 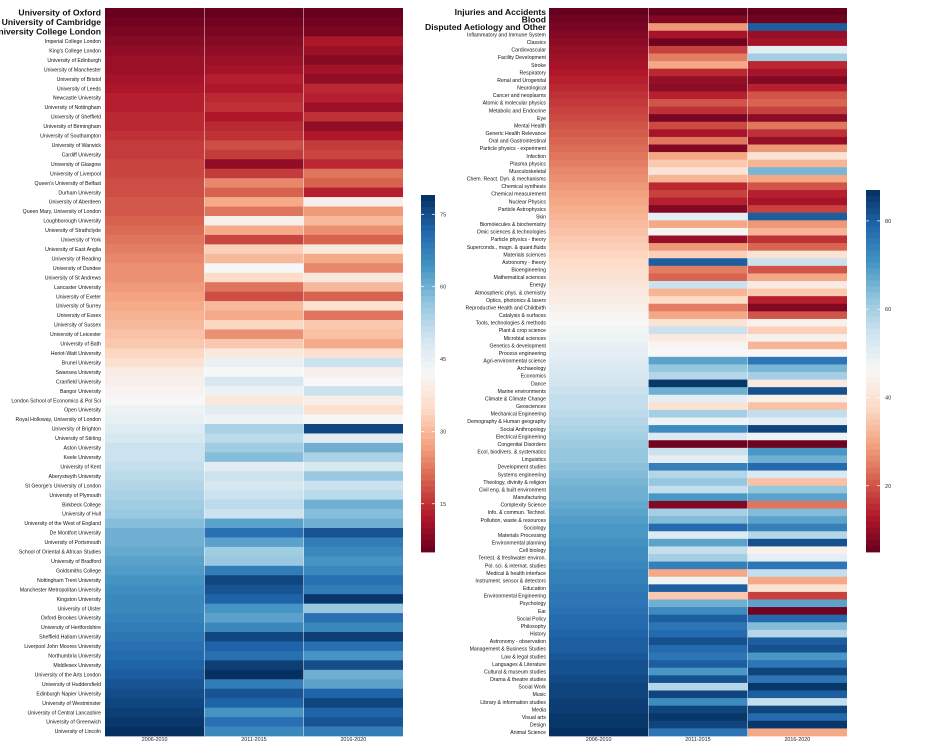 What do you see at coordinates (511, 324) in the screenshot?
I see `heatmap-2-row-label-tools-technologies-methods: Tools, technologies & methods` at bounding box center [511, 324].